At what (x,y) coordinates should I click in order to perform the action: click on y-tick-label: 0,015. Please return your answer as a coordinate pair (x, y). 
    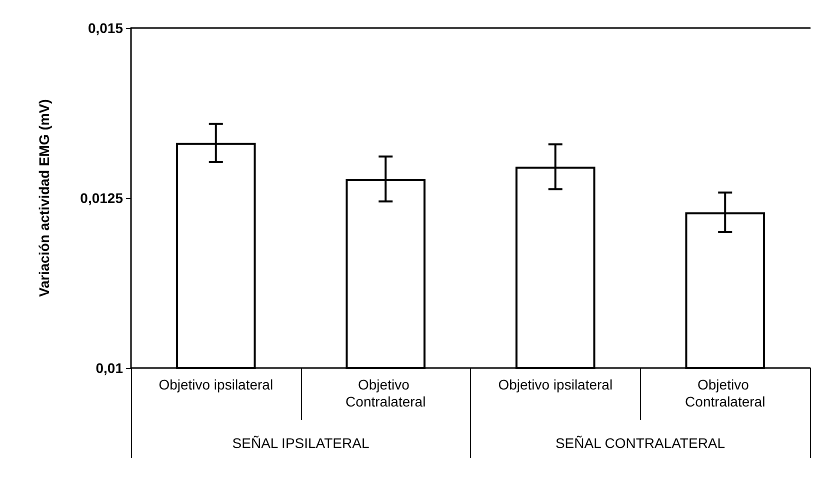
    Looking at the image, I should click on (106, 28).